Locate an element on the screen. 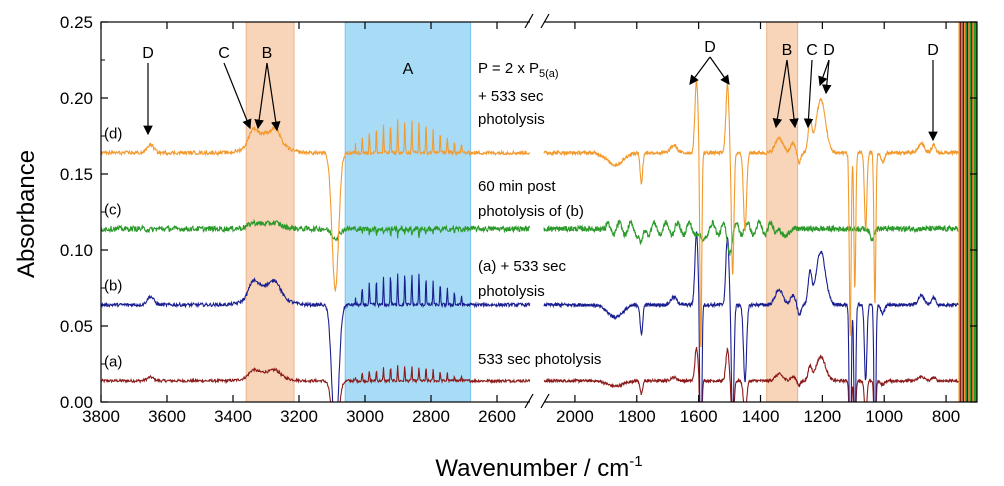  x-tick-label: 1800 is located at coordinates (637, 416).